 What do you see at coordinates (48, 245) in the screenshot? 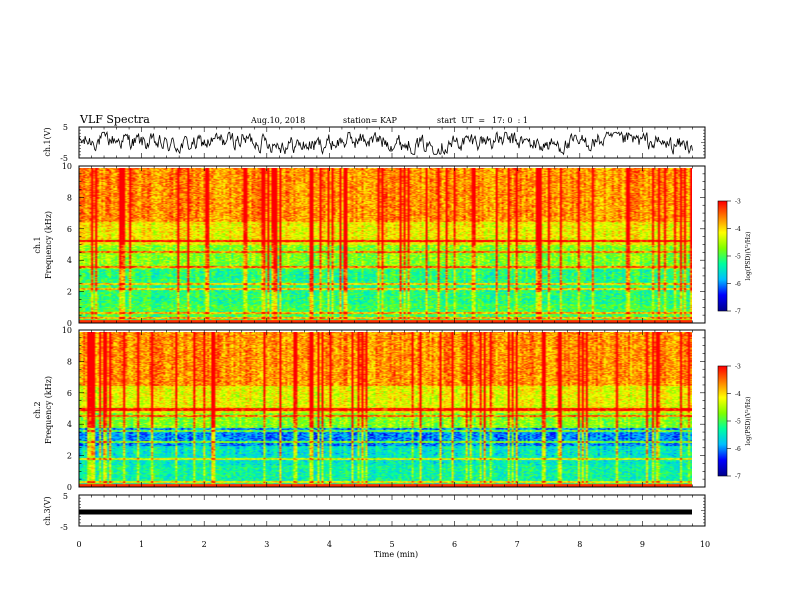
I see `ch1-freq-label: Frequency (kHz)` at bounding box center [48, 245].